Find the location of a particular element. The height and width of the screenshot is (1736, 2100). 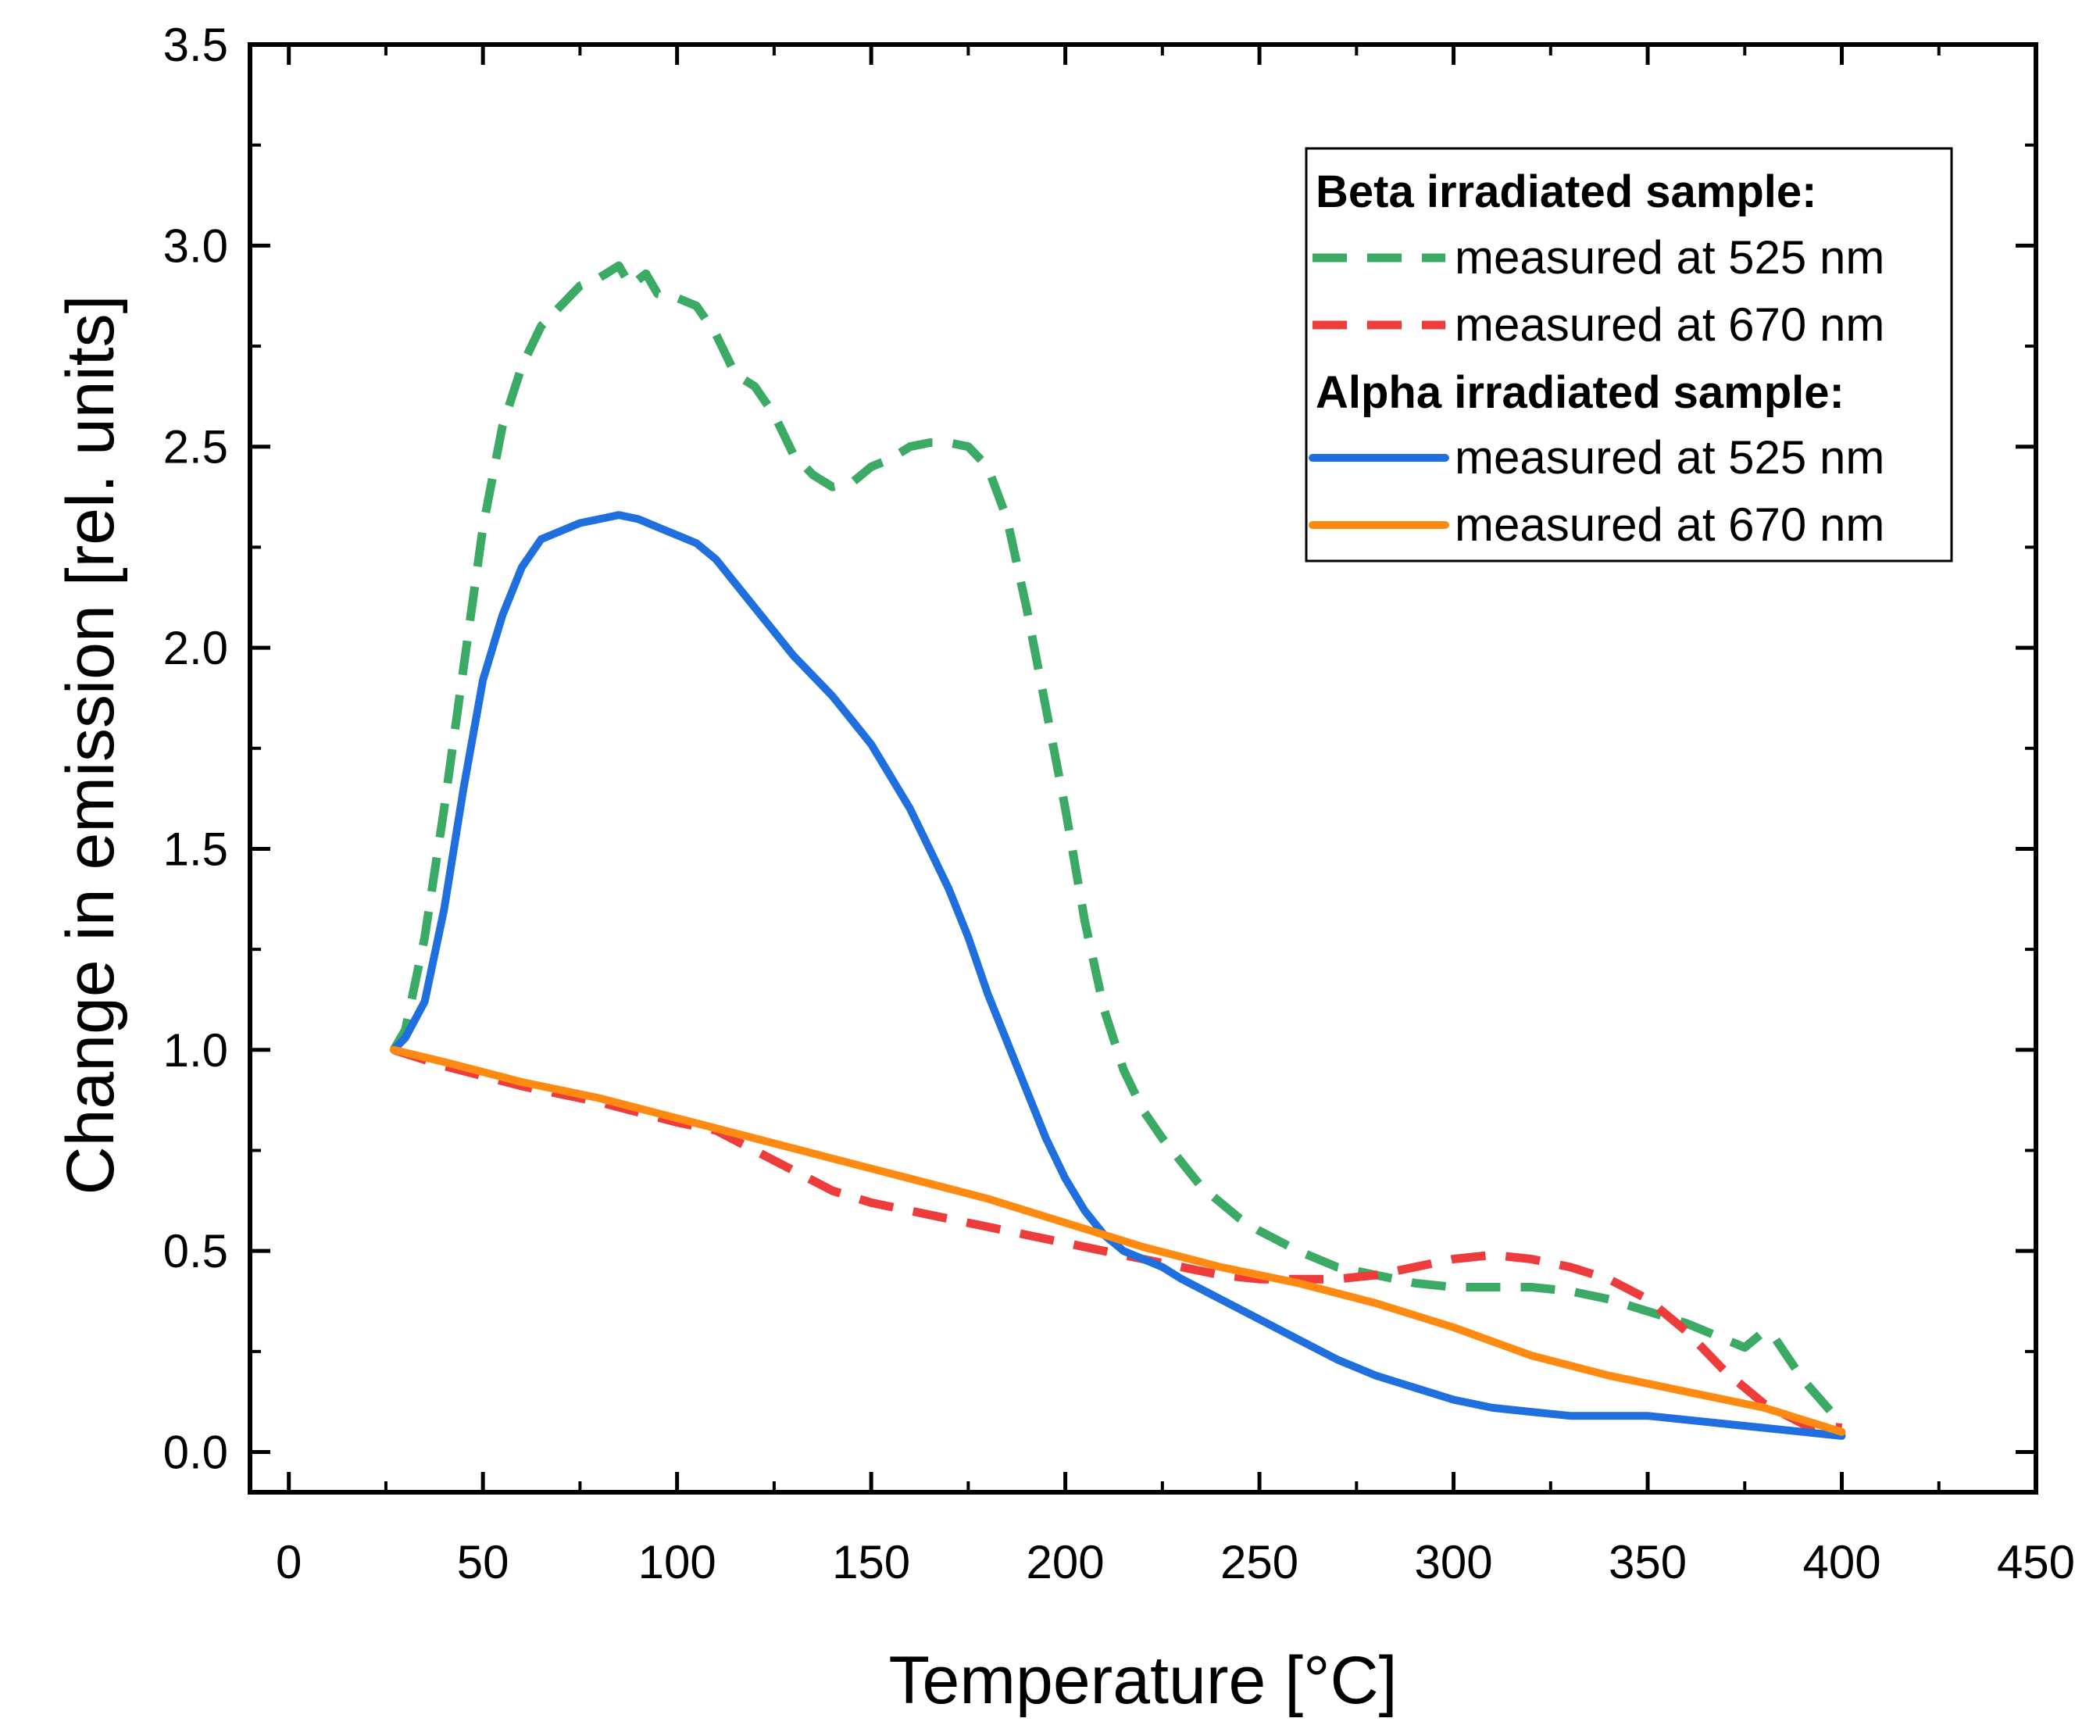

x-tick-label: 300 is located at coordinates (1454, 1562).